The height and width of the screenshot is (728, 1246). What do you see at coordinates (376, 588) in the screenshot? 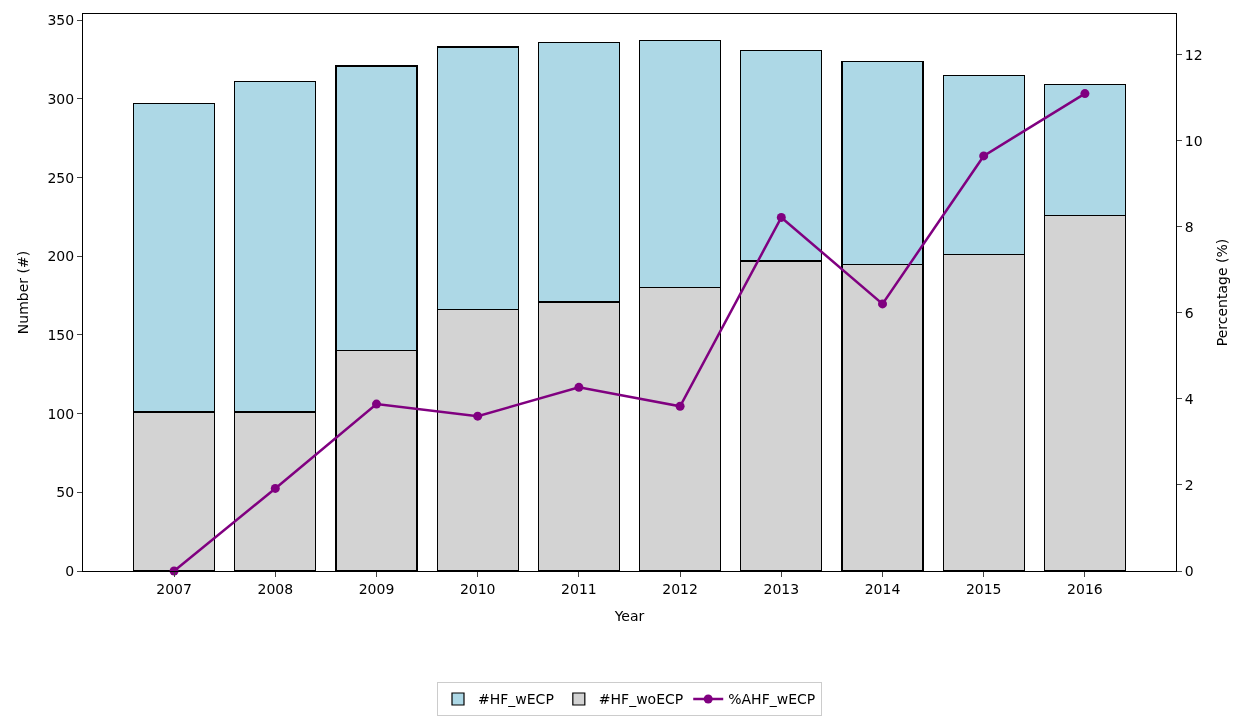
I see `x-tick-label: 2009` at bounding box center [376, 588].